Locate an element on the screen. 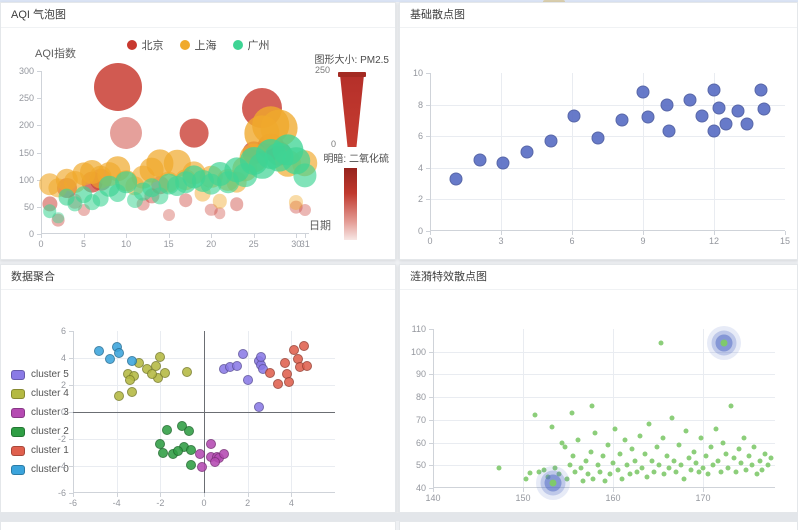  legend-item-cluster-3: cluster 3 is located at coordinates (40, 412).